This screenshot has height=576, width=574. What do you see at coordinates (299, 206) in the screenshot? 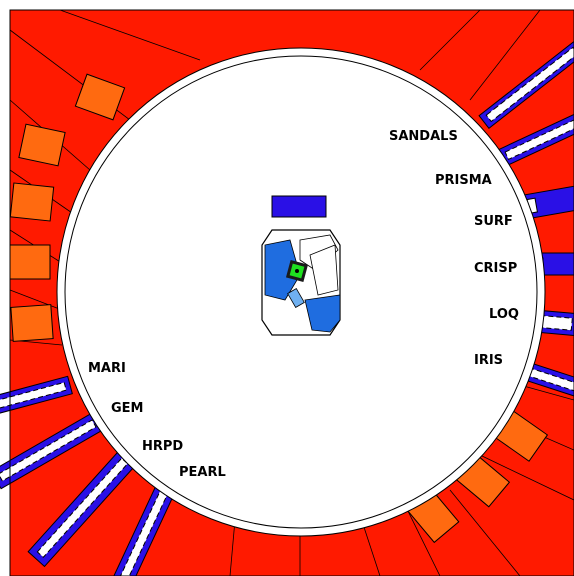
I see `moderator-block` at bounding box center [299, 206].